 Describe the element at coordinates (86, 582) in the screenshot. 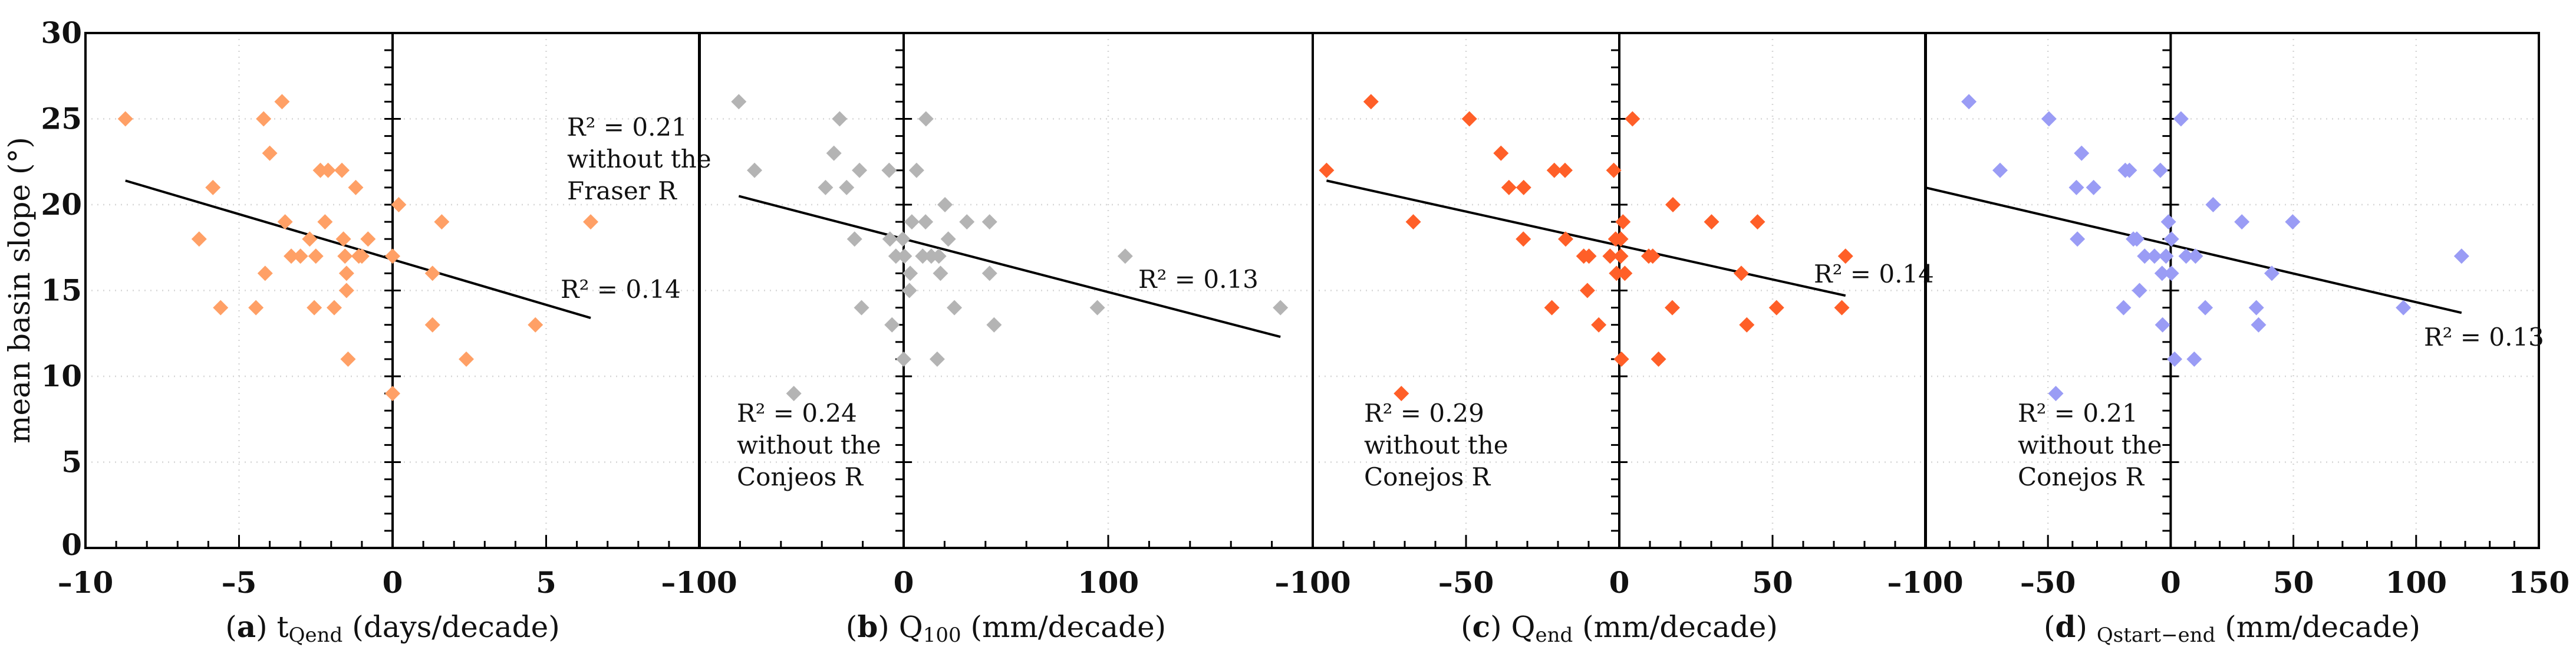

I see `x-tick-label: –10` at that location.